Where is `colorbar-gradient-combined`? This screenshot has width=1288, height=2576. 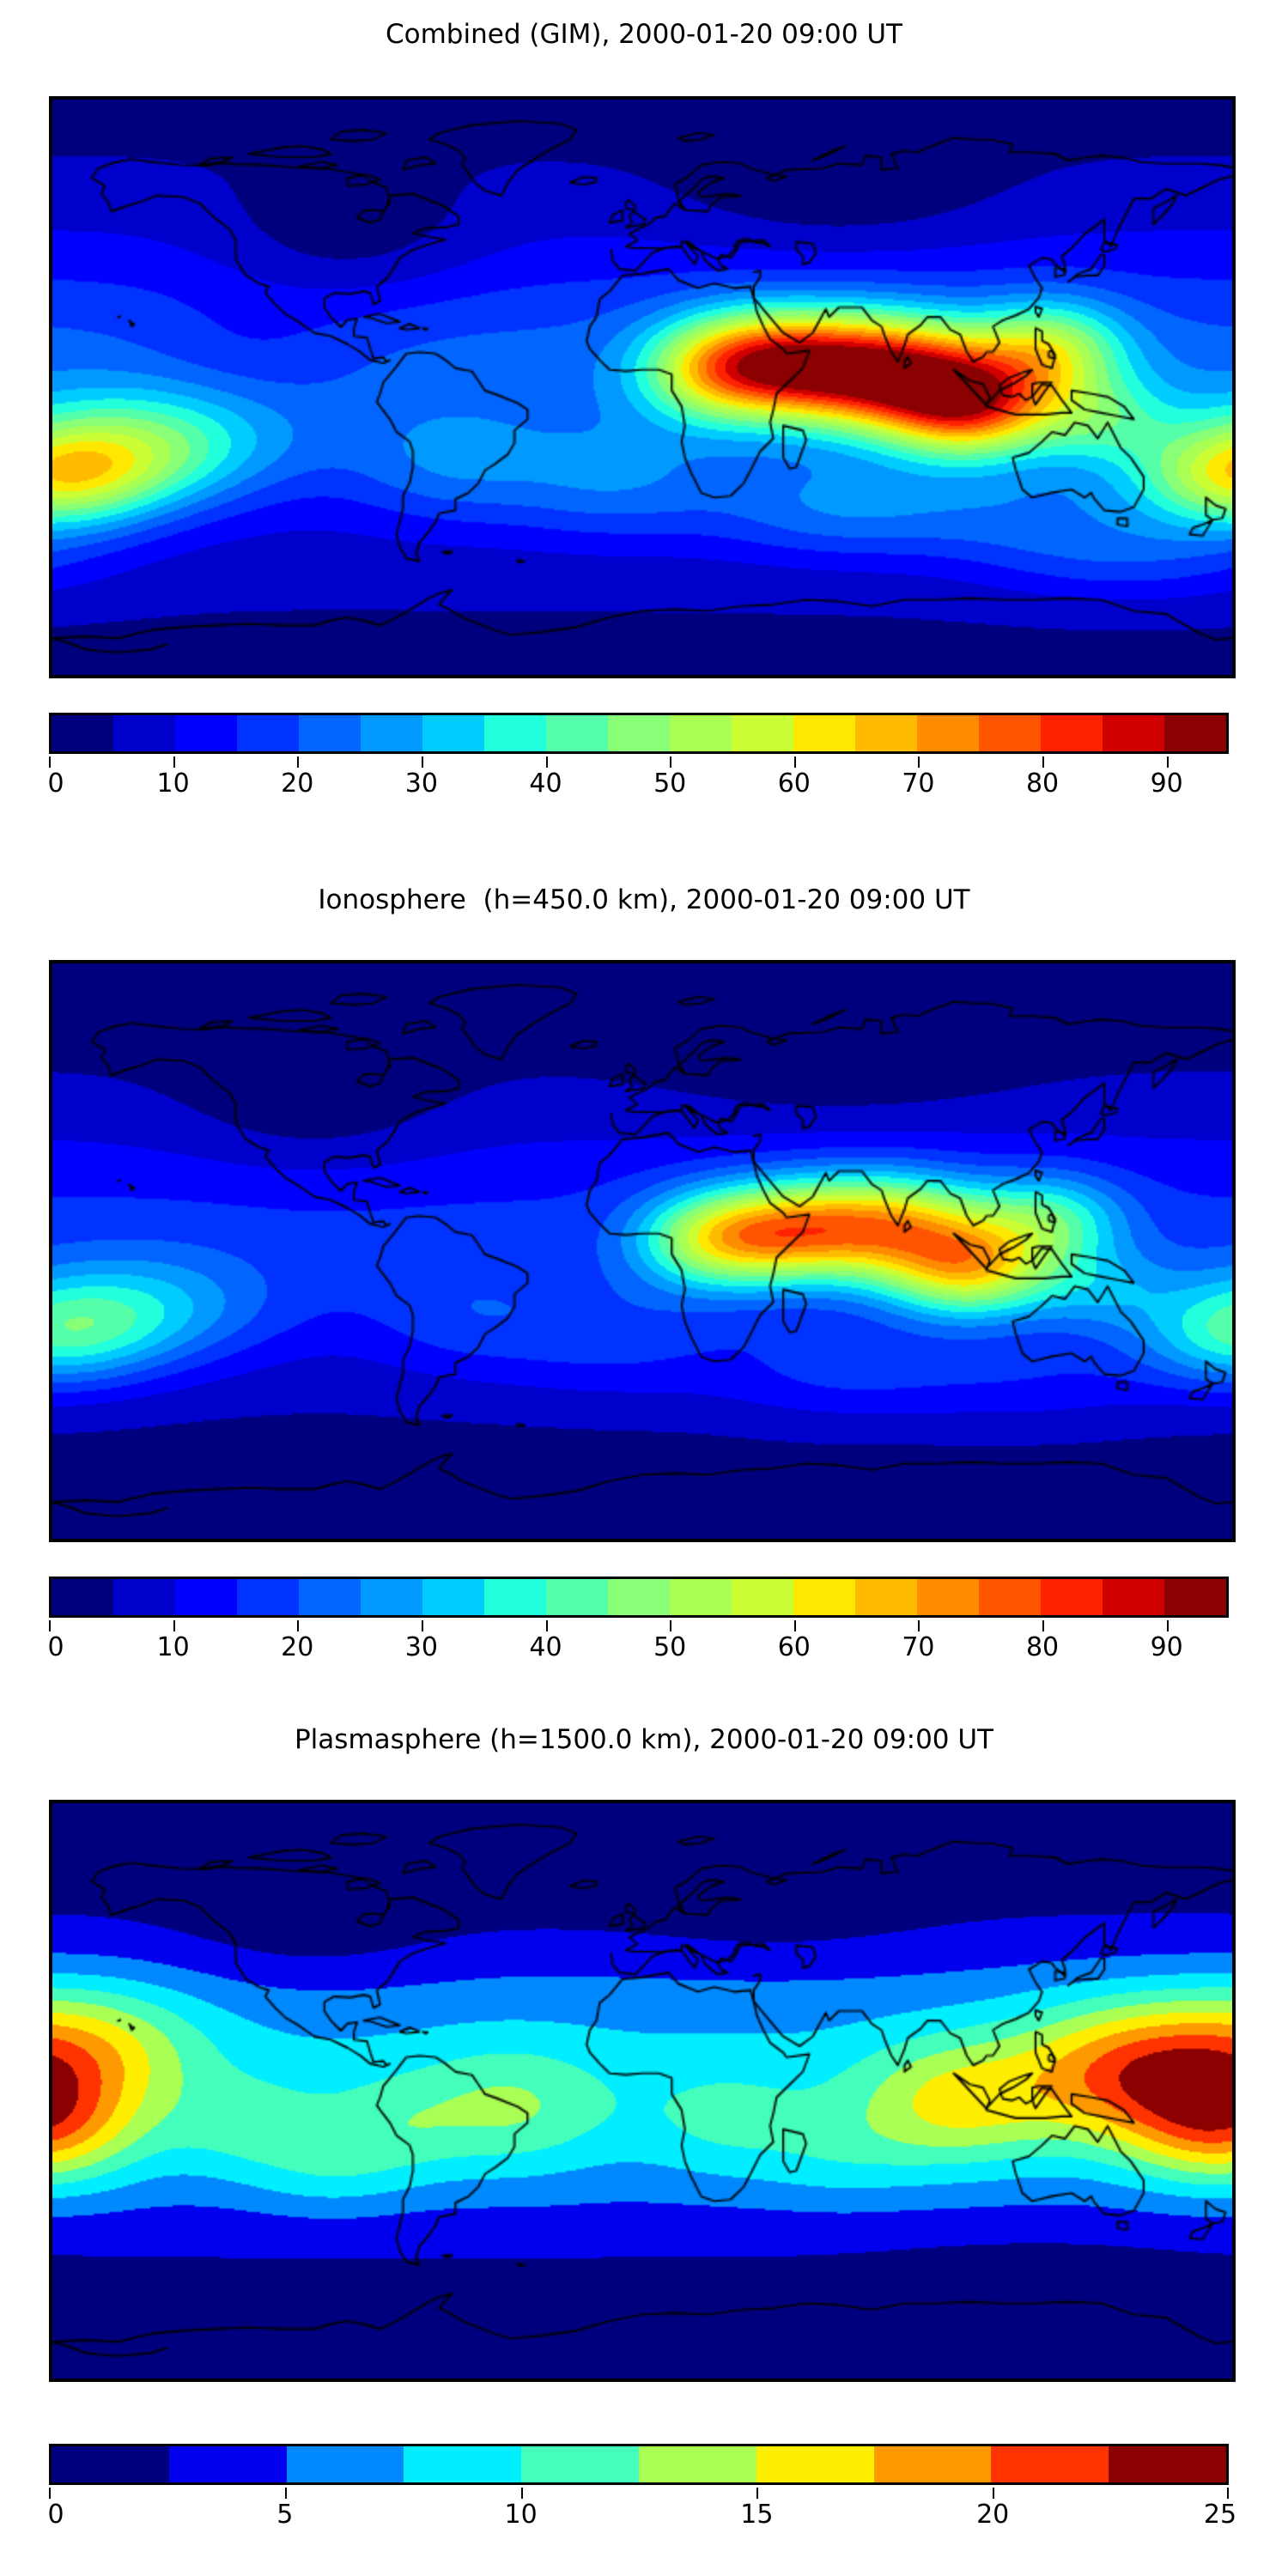
colorbar-gradient-combined is located at coordinates (639, 733).